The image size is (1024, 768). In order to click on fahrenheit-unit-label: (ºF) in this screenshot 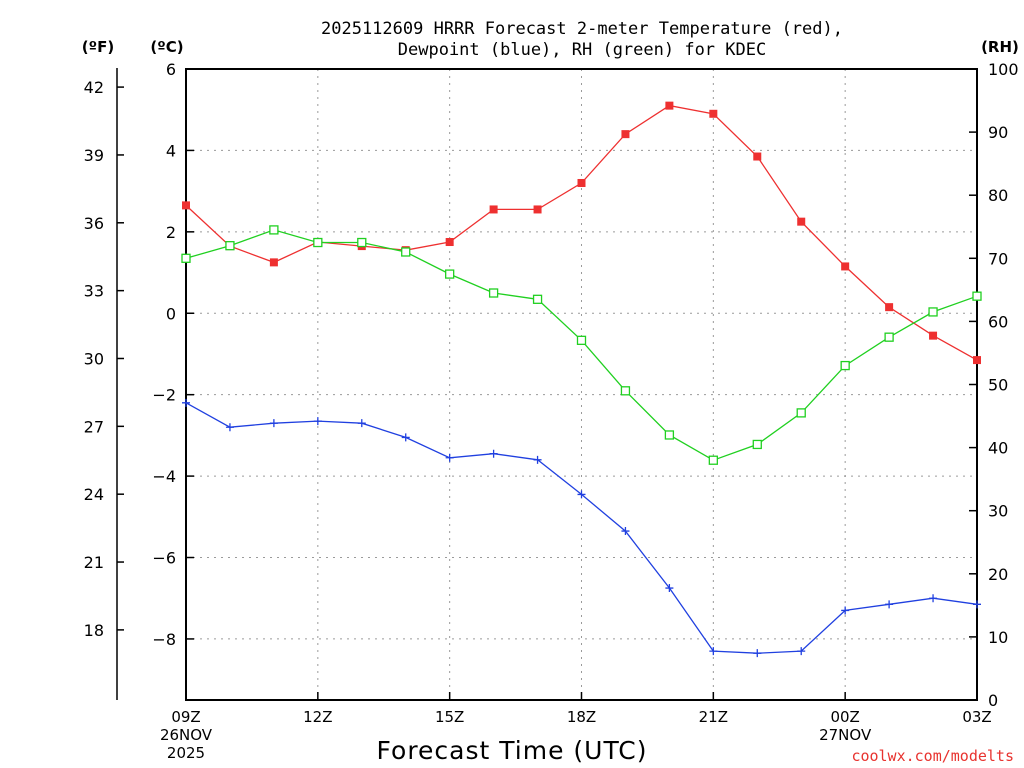, I will do `click(98, 47)`.